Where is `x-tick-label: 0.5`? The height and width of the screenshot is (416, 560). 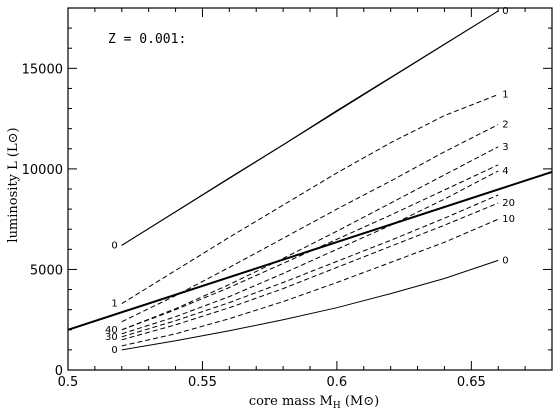
x-tick-label: 0.5 is located at coordinates (68, 382).